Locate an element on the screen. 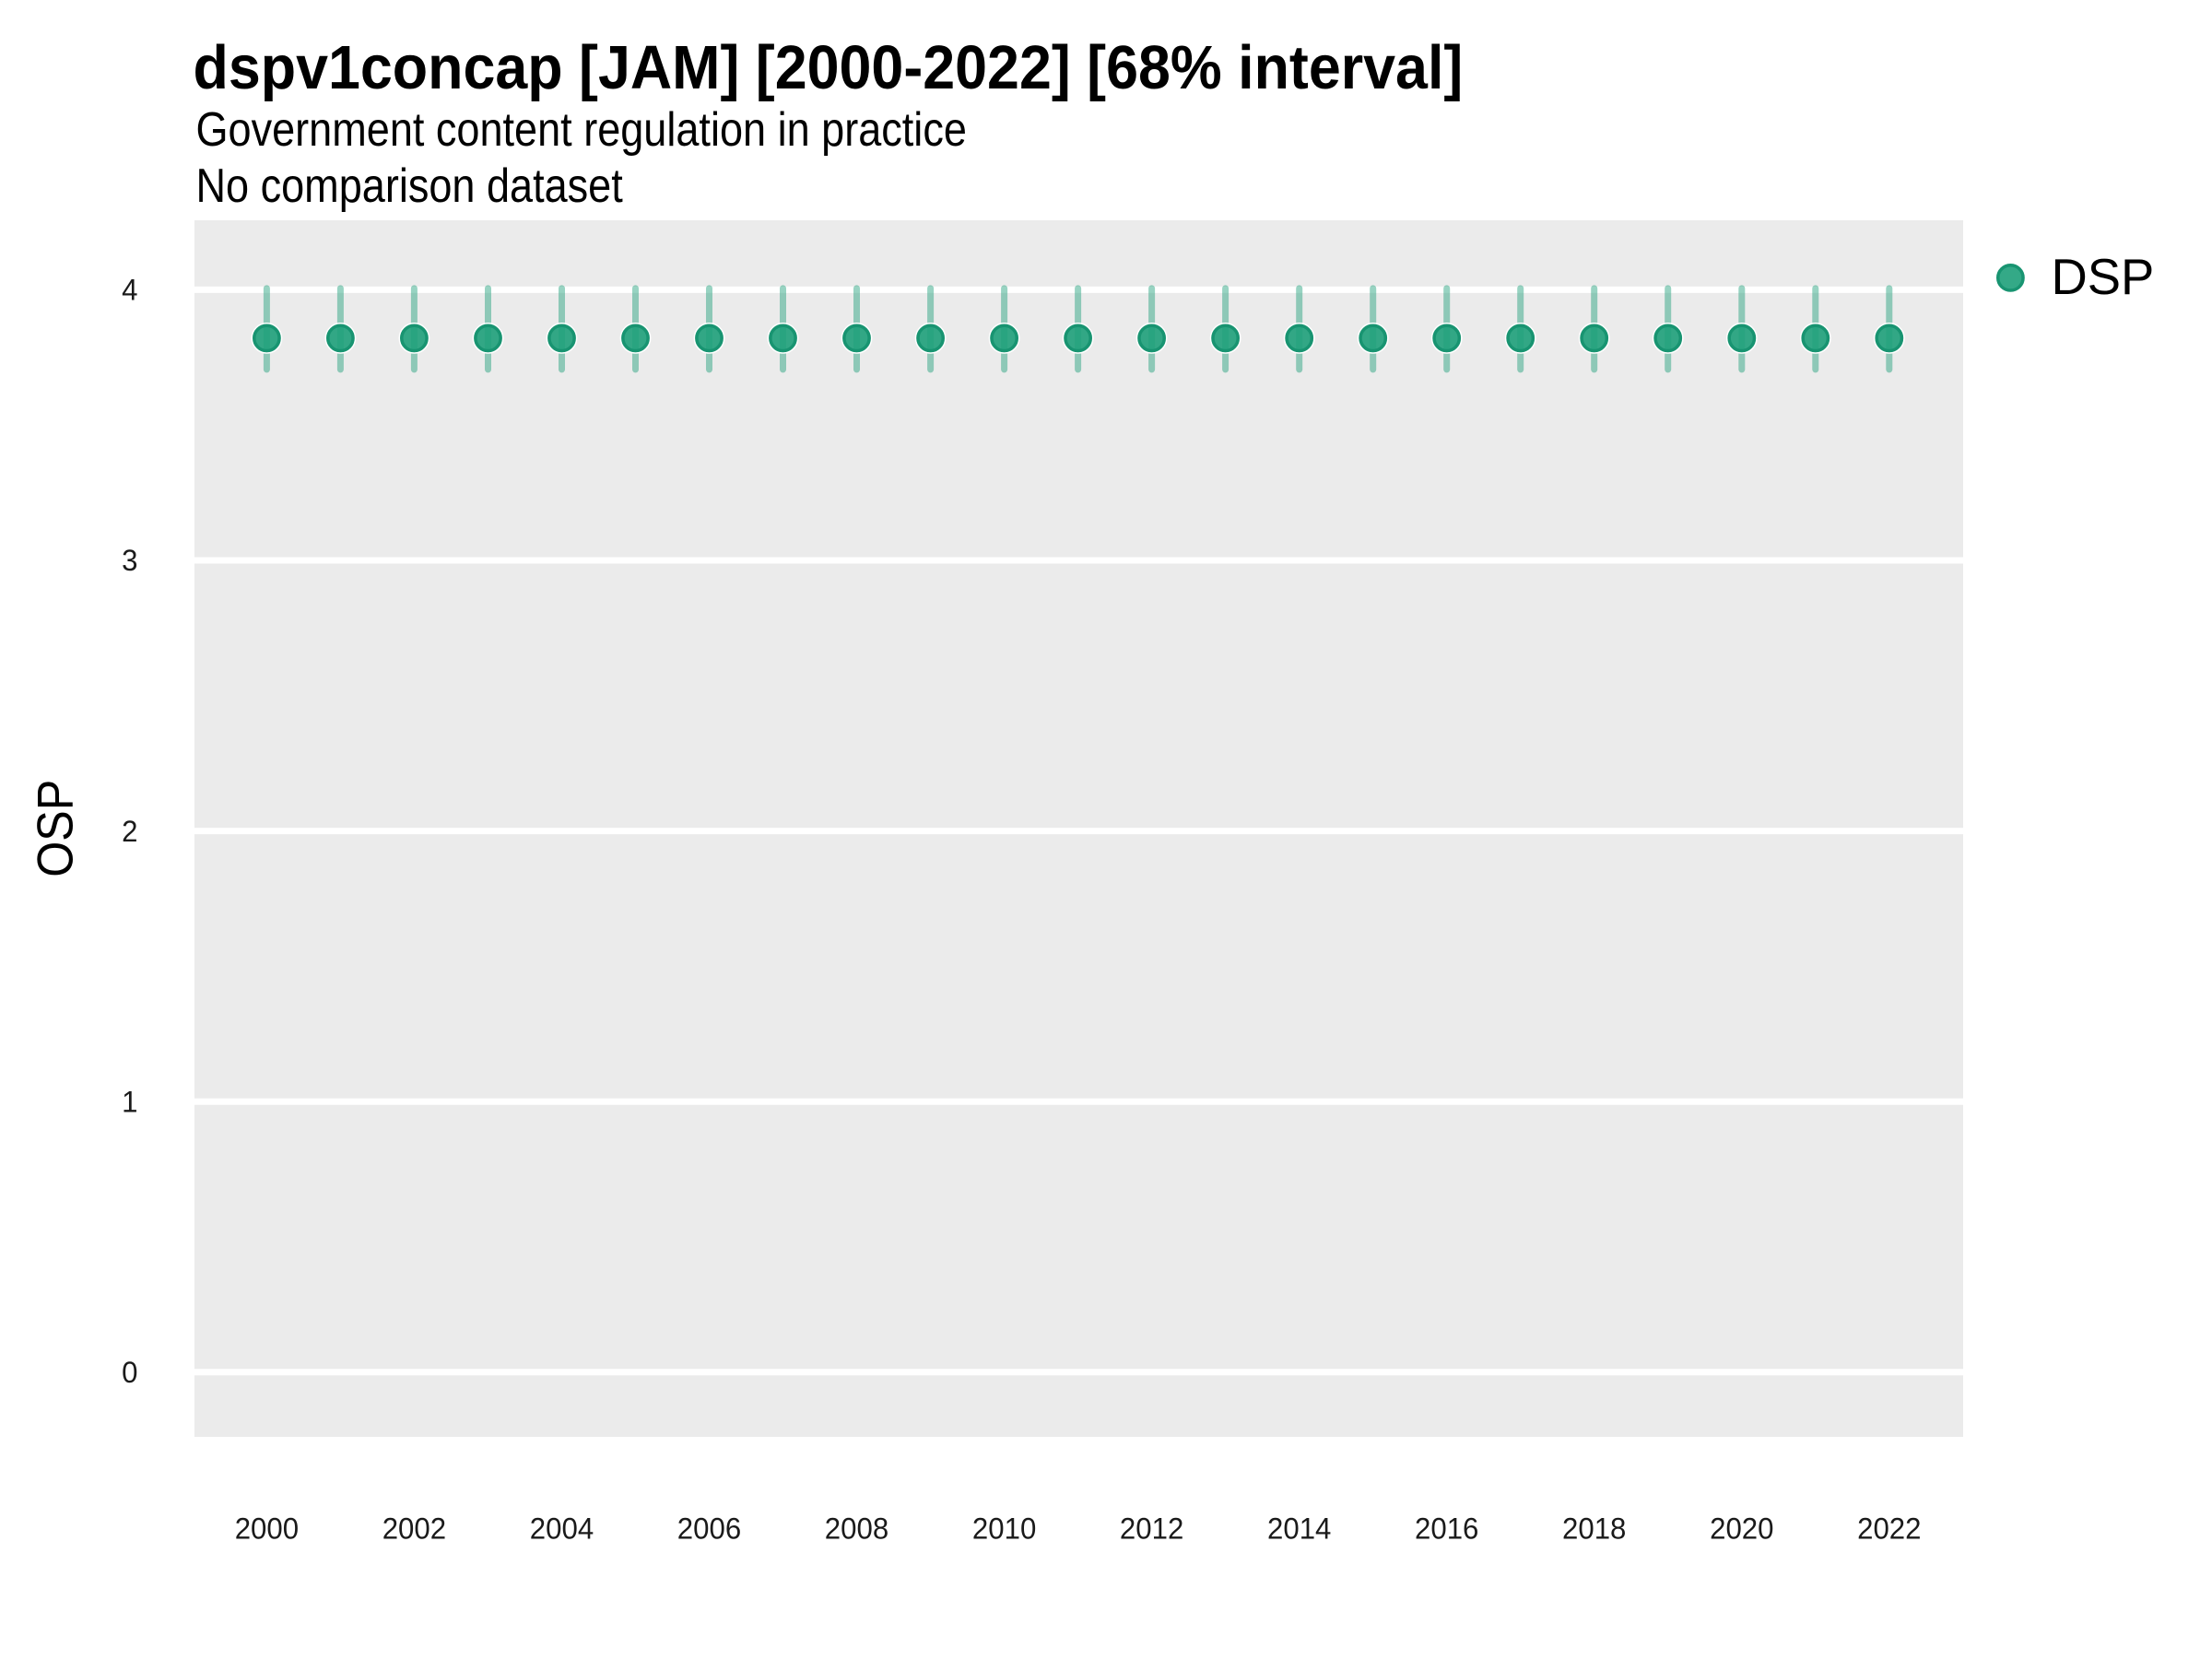  svg-text: 2004 is located at coordinates (562, 1529).